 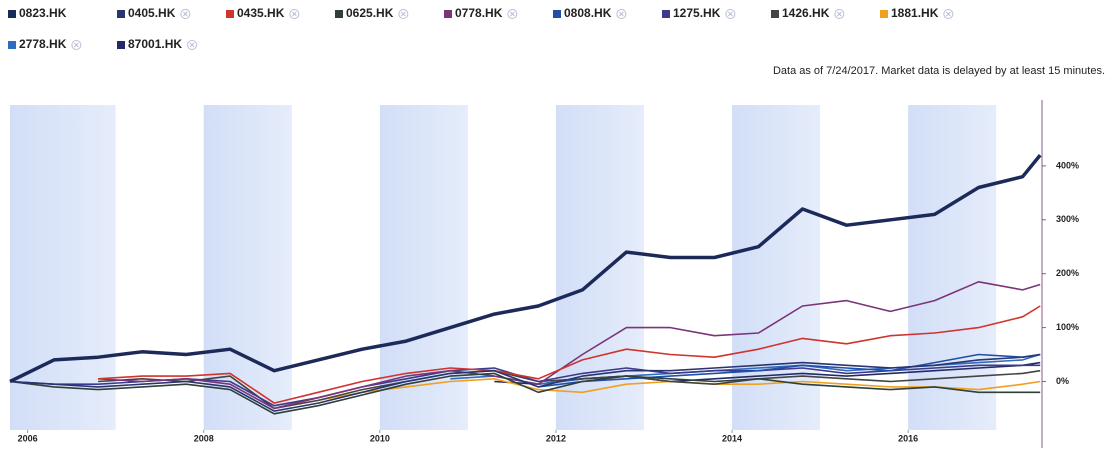 I want to click on legend-item: 87001.HK, so click(x=157, y=44).